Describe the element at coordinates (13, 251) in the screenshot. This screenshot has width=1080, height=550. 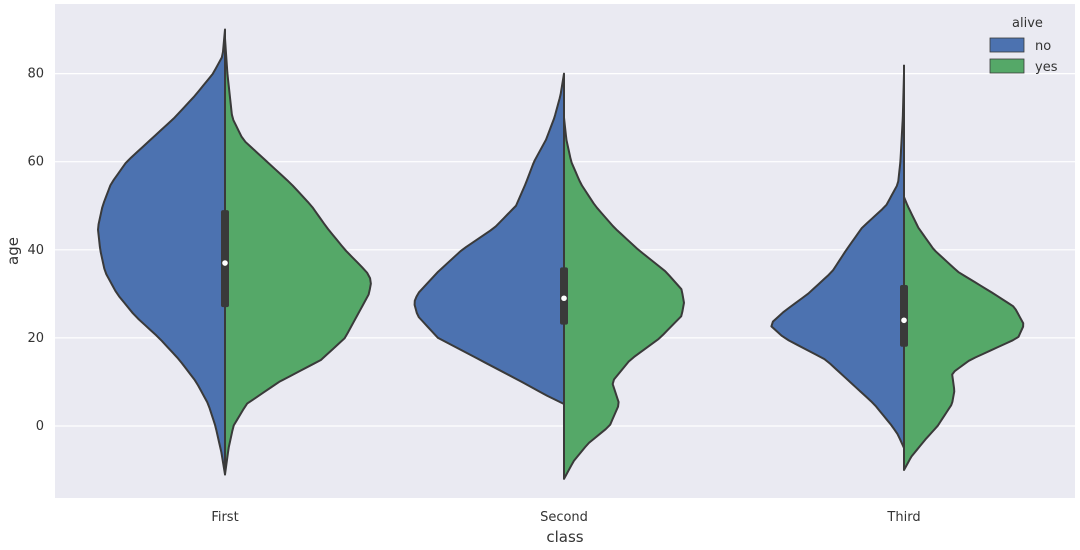
I see `y-axis-label: age` at that location.